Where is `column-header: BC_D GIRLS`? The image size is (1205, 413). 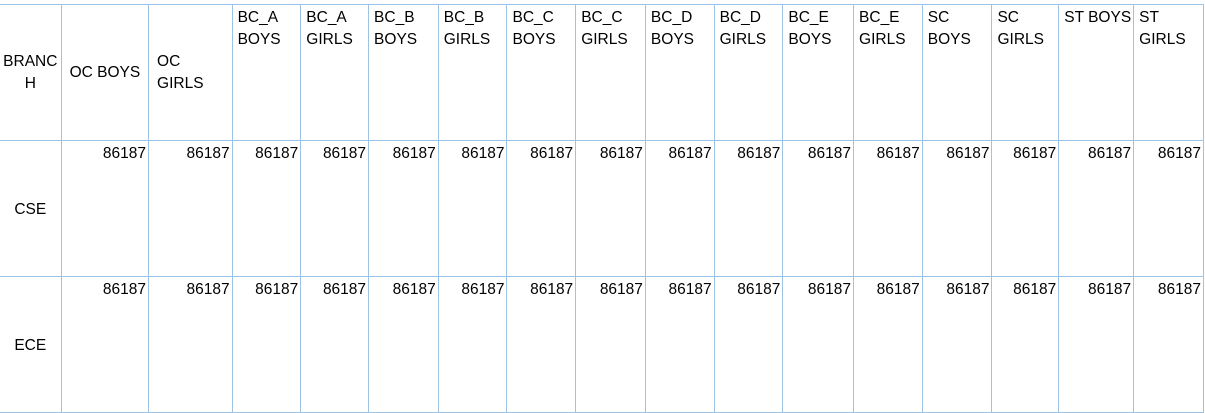
column-header: BC_D GIRLS is located at coordinates (748, 72).